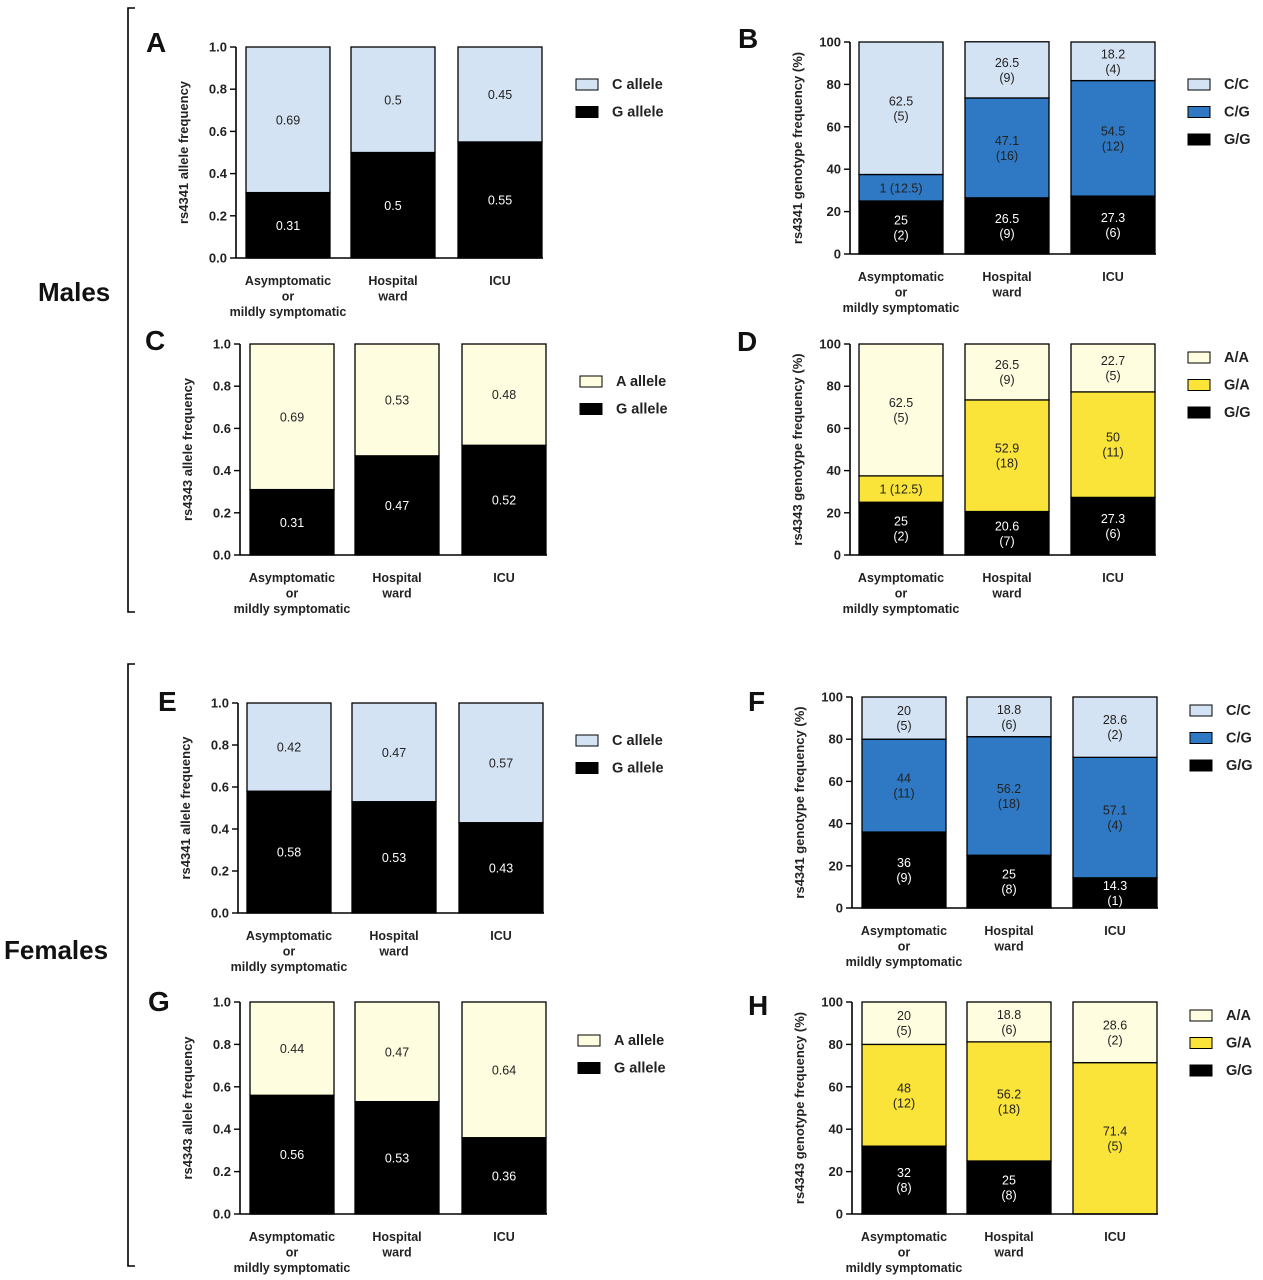 This screenshot has width=1263, height=1280. Describe the element at coordinates (504, 395) in the screenshot. I see `data-label: 0.48` at that location.